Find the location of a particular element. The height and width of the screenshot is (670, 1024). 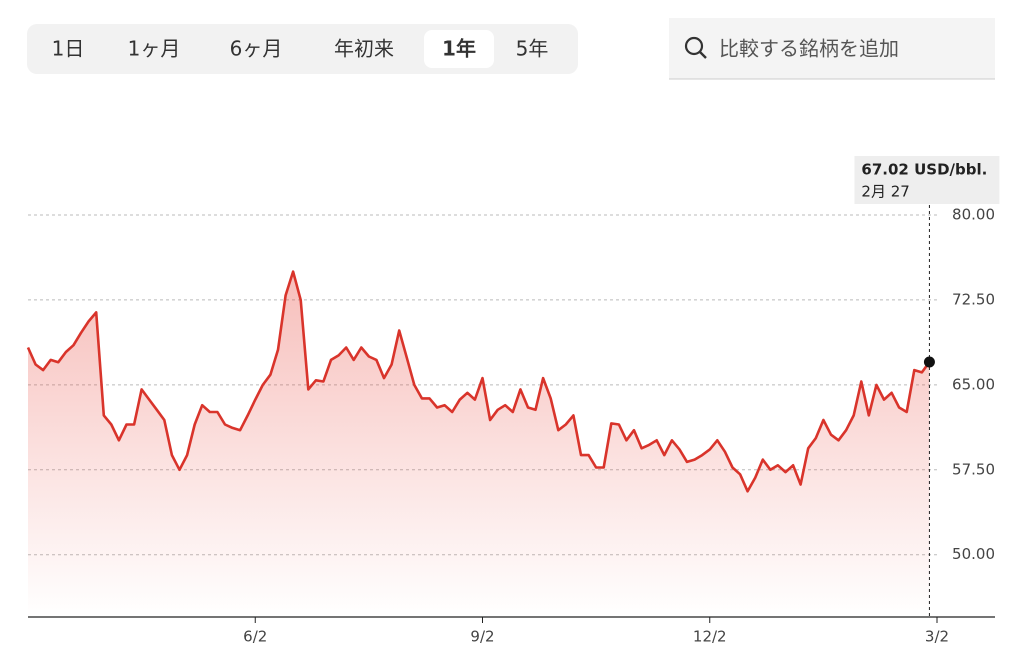

tab-bar is located at coordinates (302, 49).